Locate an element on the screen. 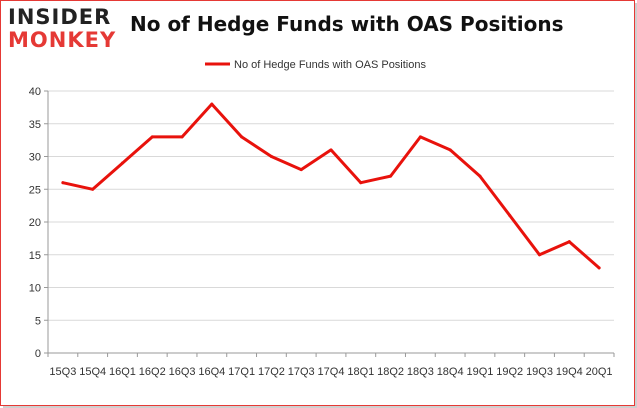  y-tick-label: 5 is located at coordinates (38, 321).